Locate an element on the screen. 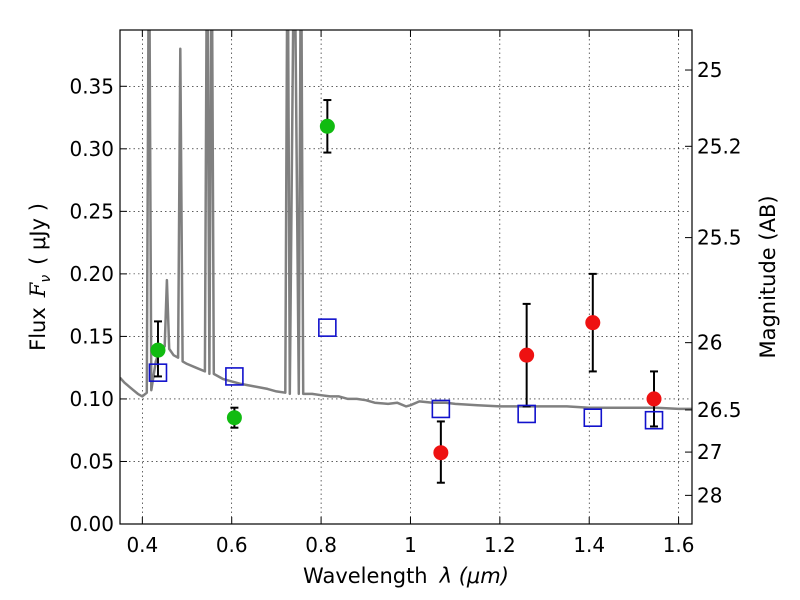 This screenshot has height=600, width=800. x-axis-title: Wavelength λ (μm) is located at coordinates (406, 576).